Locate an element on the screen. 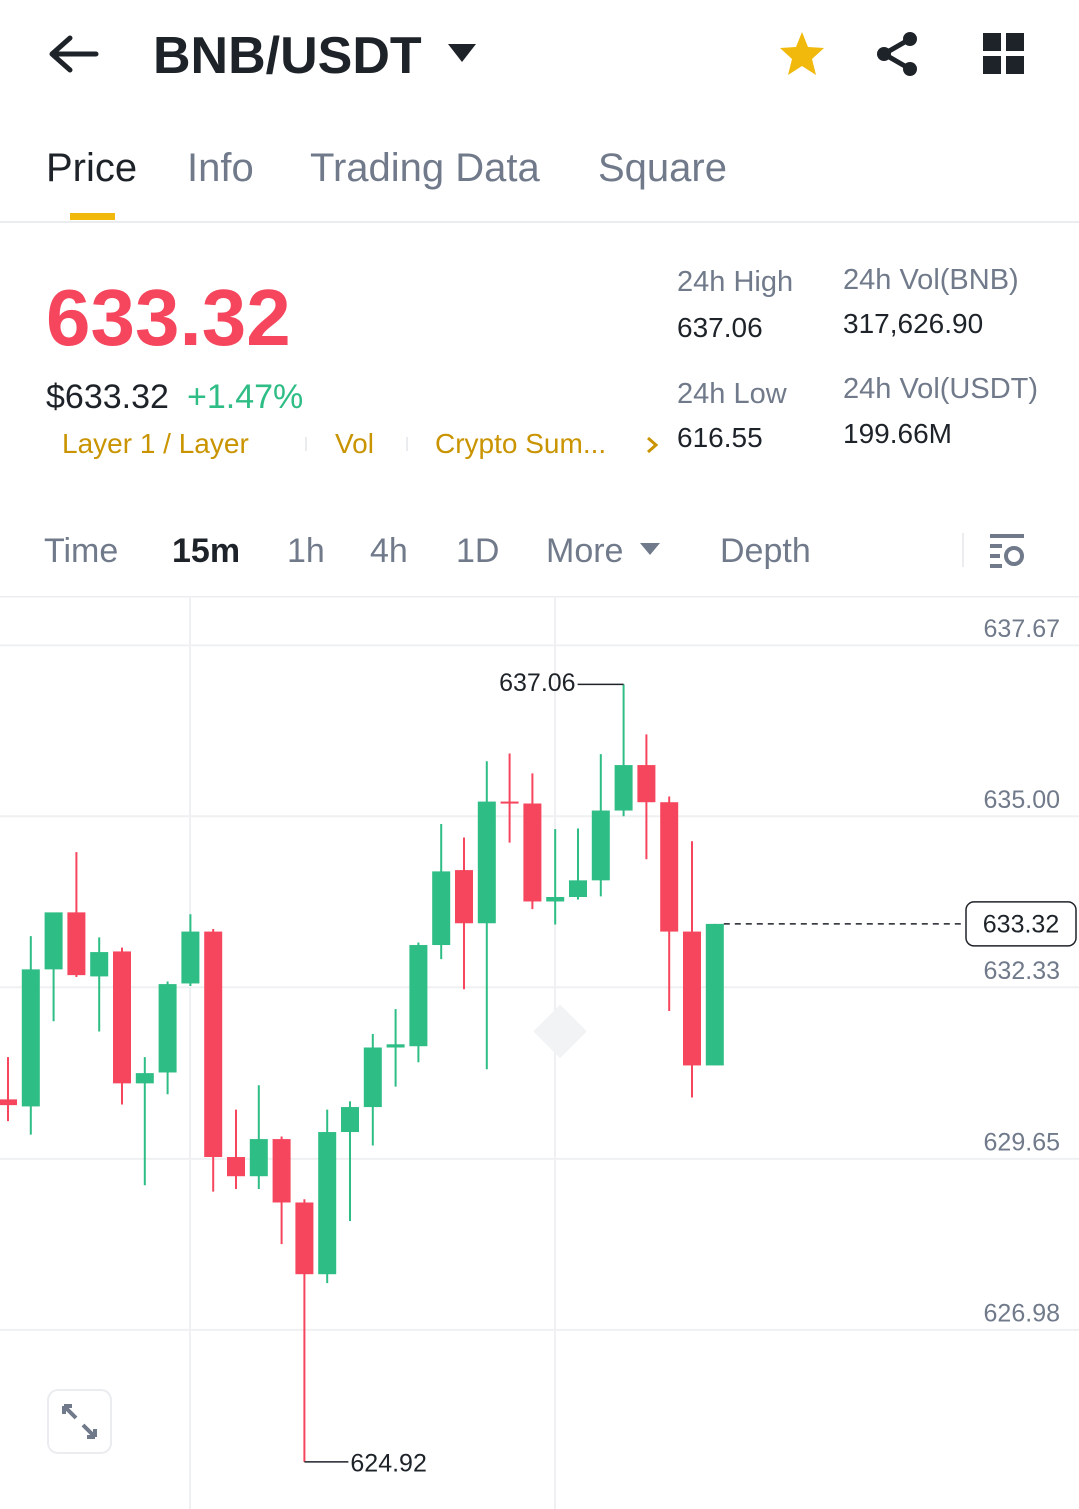 Image resolution: width=1079 pixels, height=1509 pixels. stat-label: 24h Low is located at coordinates (732, 394).